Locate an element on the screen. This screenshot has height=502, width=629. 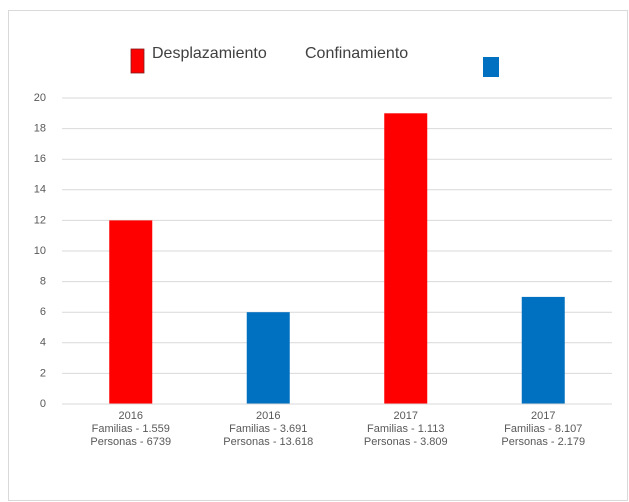
y-tick-label: 16 is located at coordinates (40, 159).